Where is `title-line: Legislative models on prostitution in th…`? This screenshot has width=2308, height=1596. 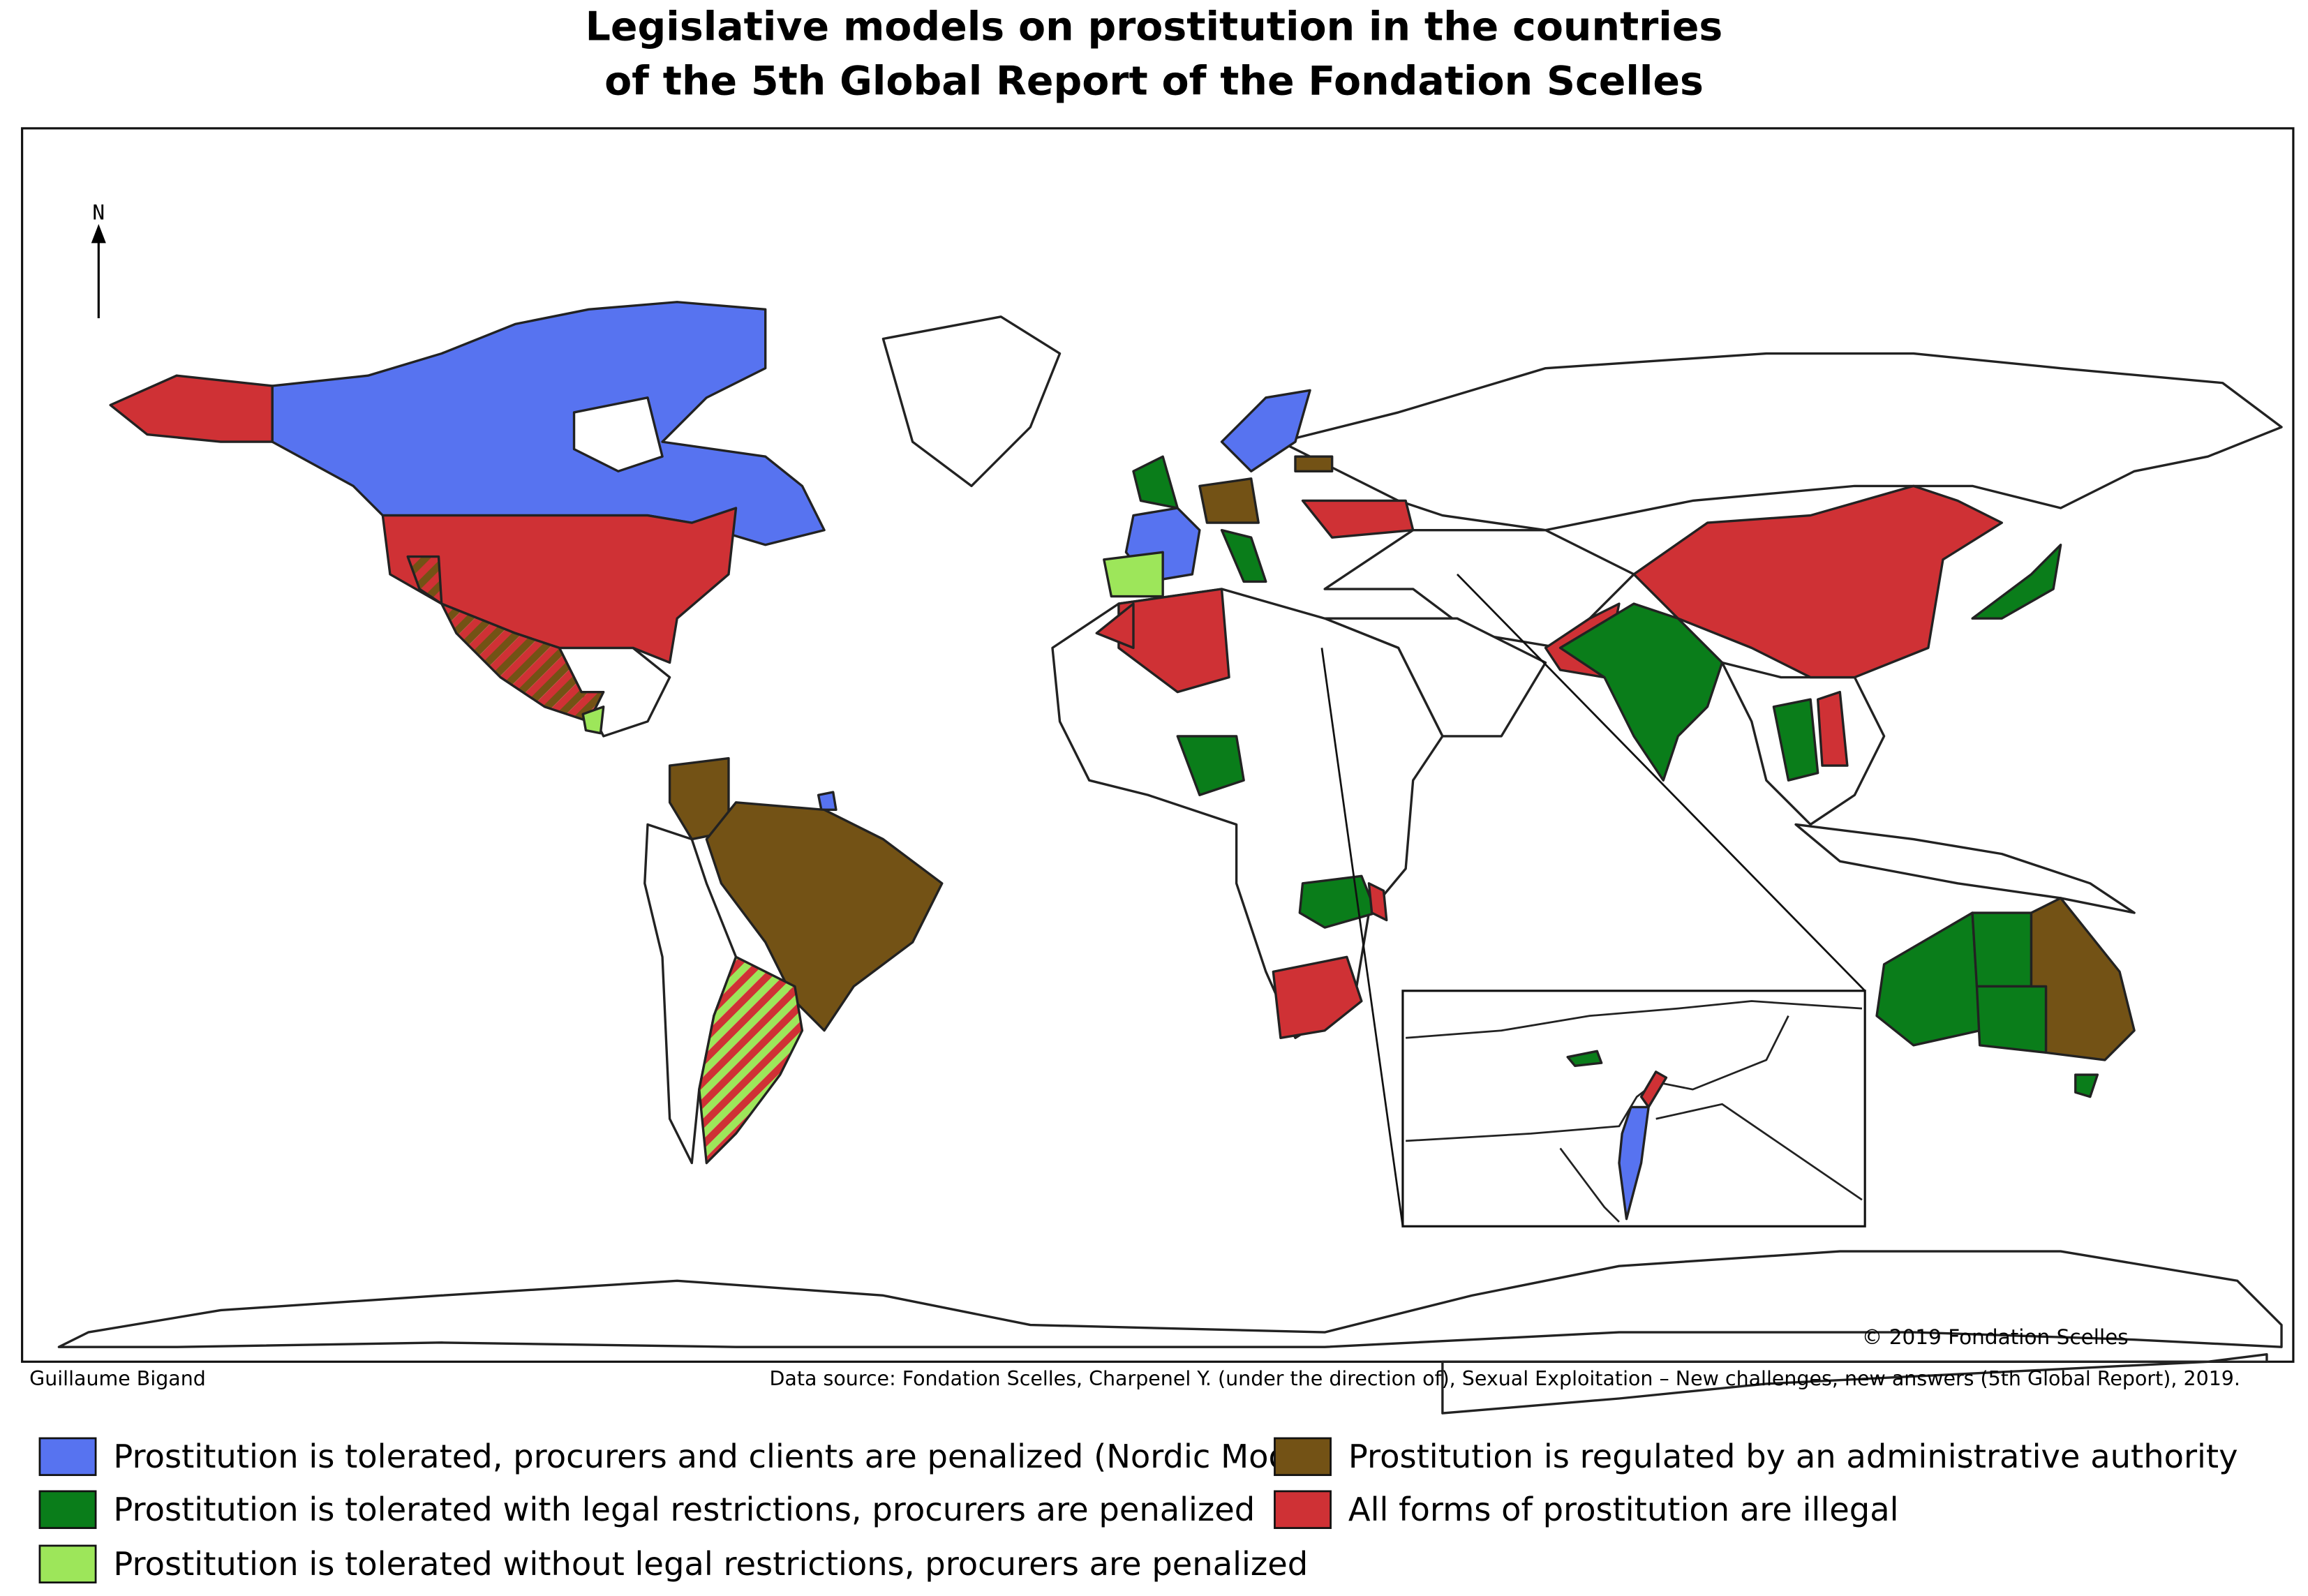 title-line: Legislative models on prostitution in th… is located at coordinates (1154, 26).